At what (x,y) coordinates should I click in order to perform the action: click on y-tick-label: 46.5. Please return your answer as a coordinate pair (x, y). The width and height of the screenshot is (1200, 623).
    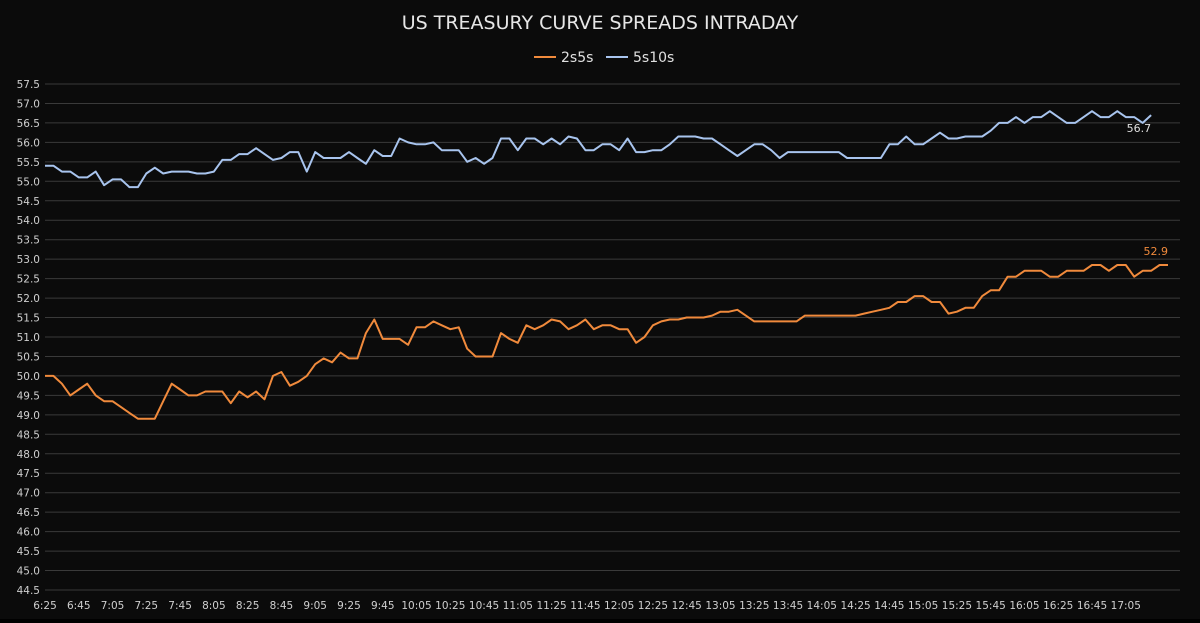
    Looking at the image, I should click on (28, 513).